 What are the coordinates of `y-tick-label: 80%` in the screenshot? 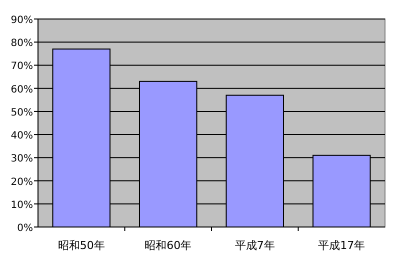 It's located at (21, 44).